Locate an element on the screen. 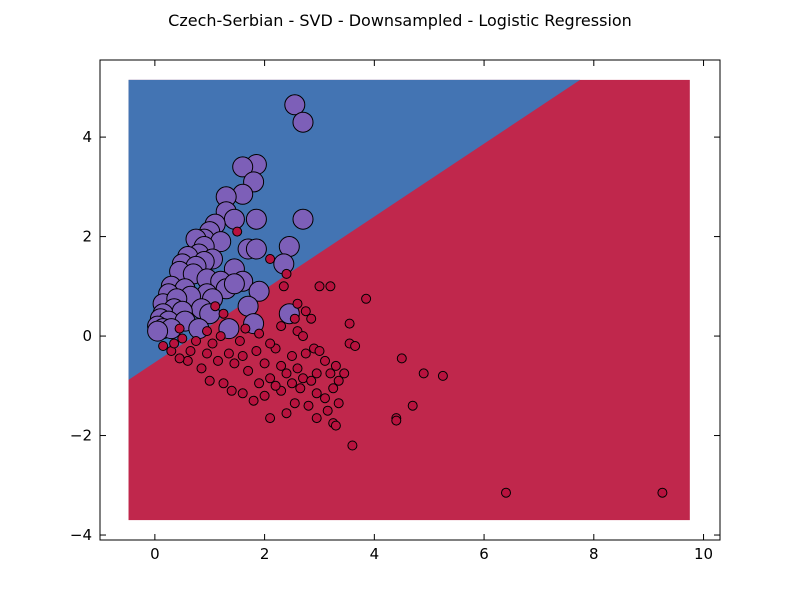  x-tick-label: 4 is located at coordinates (375, 554).